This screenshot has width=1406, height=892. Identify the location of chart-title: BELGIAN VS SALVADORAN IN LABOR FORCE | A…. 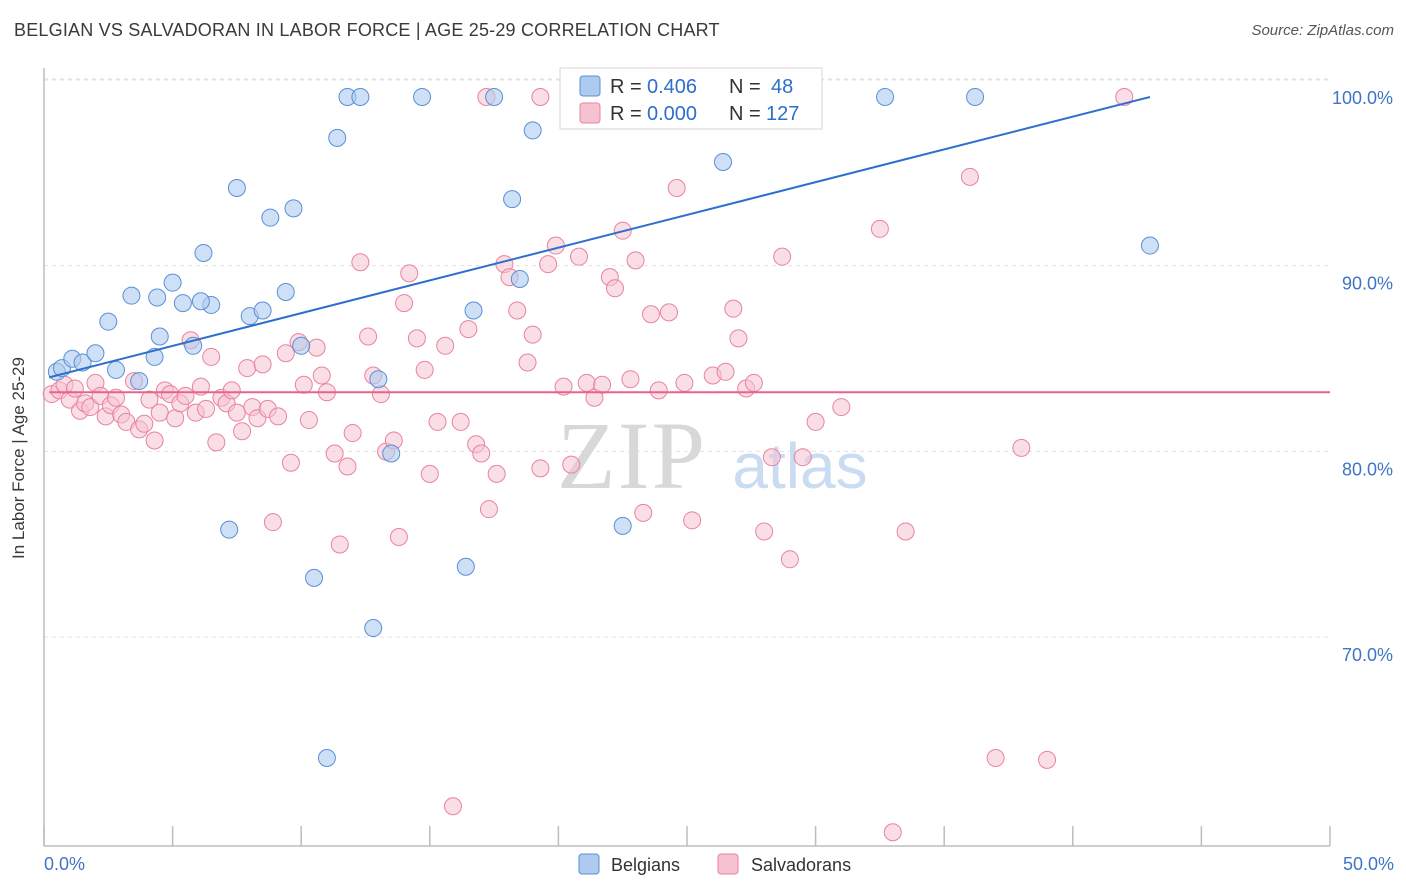
(367, 30).